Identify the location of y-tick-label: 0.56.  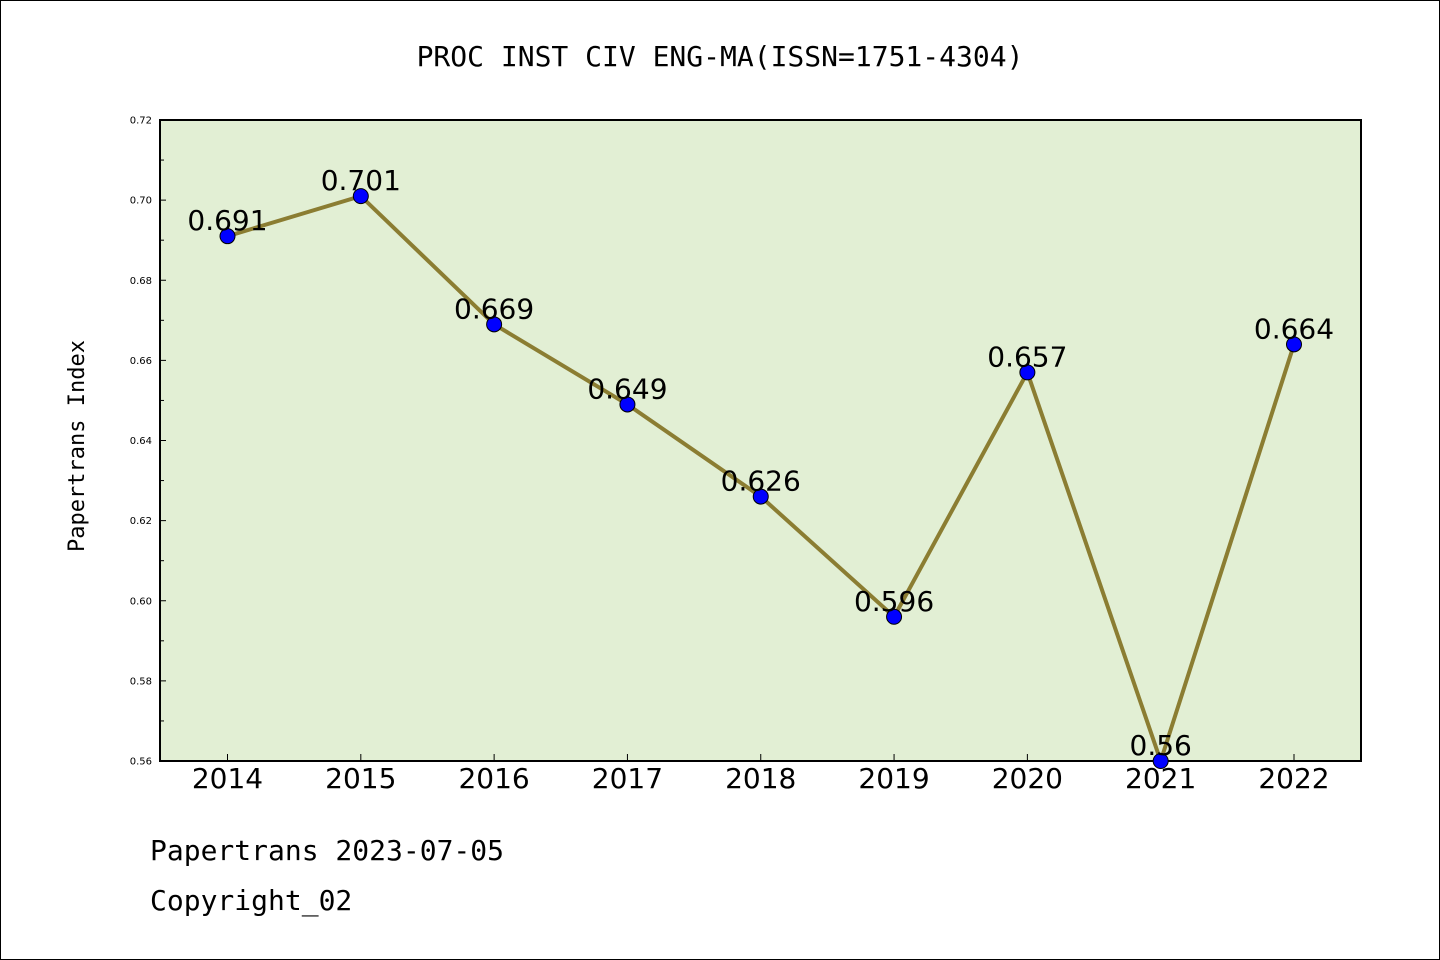
(141, 762).